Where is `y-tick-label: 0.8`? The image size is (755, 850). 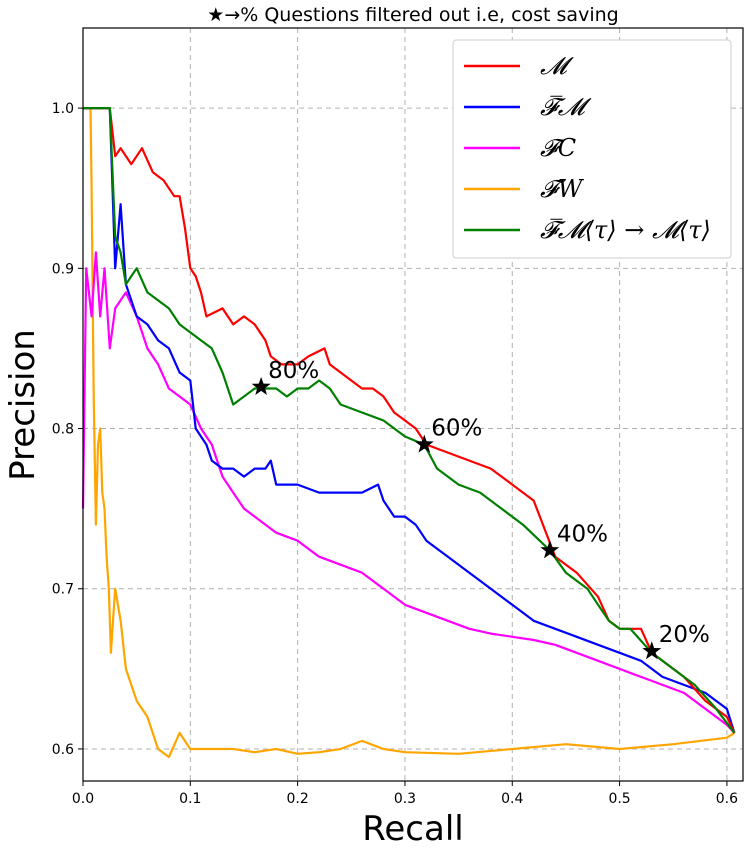 y-tick-label: 0.8 is located at coordinates (63, 430).